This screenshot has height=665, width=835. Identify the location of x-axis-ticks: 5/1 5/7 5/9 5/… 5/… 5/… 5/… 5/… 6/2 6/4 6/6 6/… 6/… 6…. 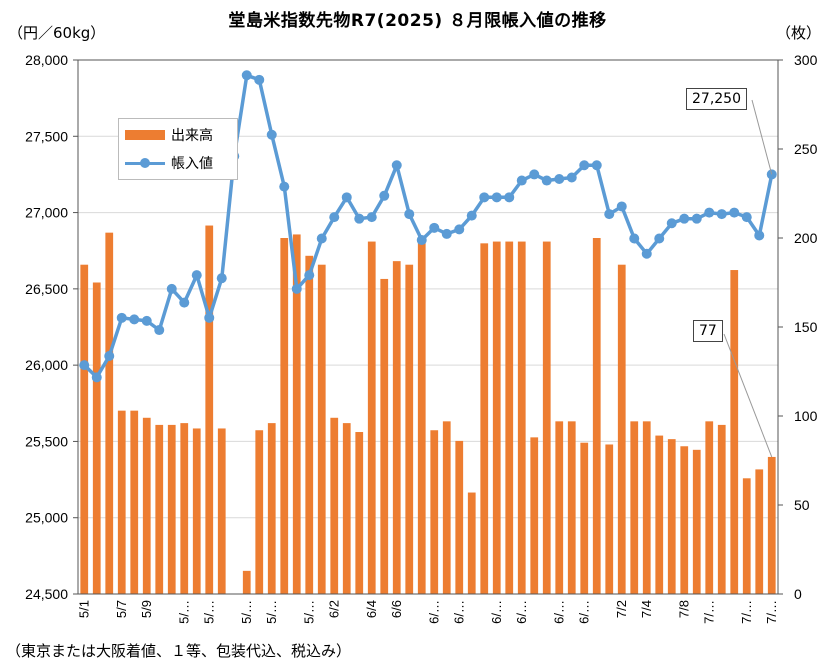
(427, 612).